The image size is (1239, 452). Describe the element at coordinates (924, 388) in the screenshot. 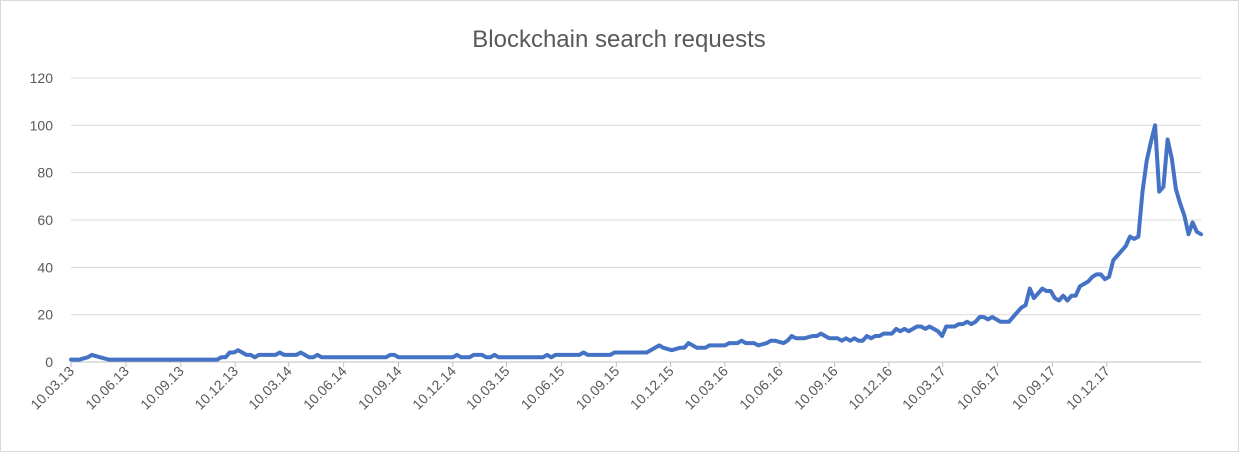

I see `x-tick-label: 10.03.17` at that location.